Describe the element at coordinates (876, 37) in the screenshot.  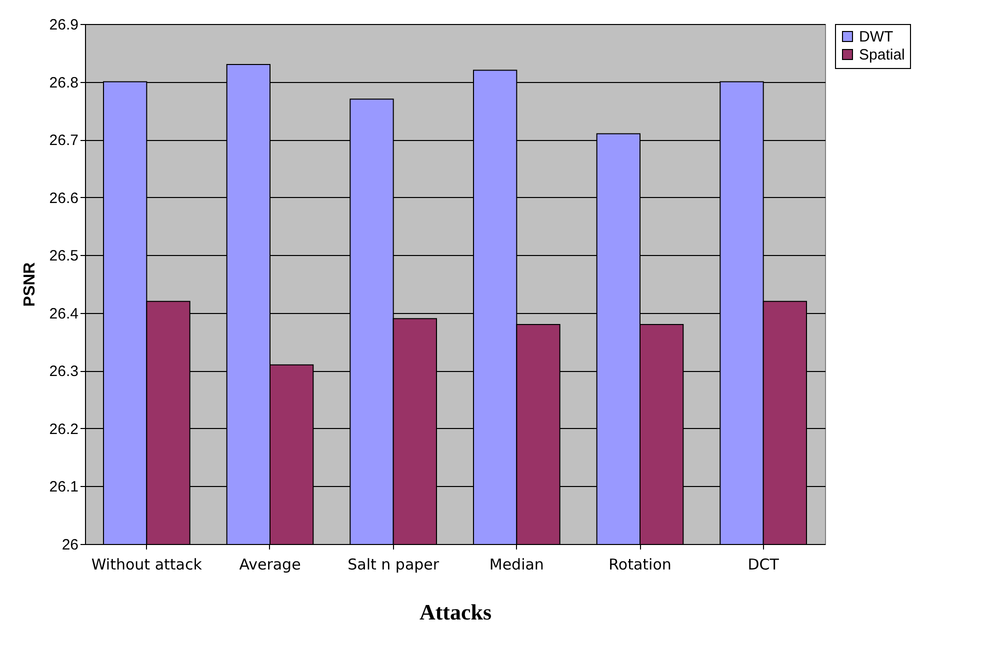
I see `legend-label: DWT` at that location.